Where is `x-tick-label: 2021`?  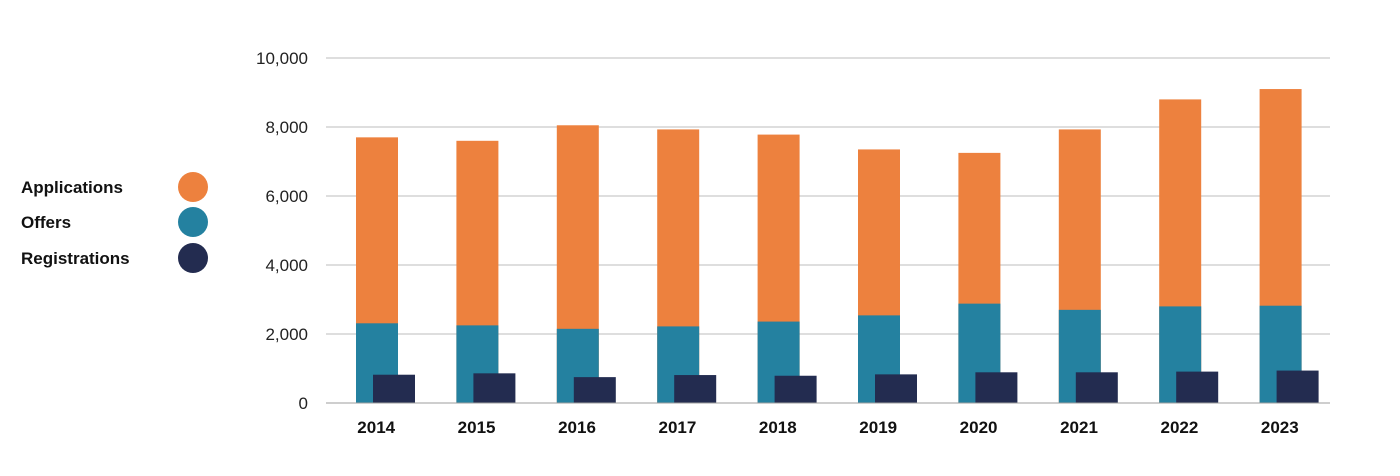 x-tick-label: 2021 is located at coordinates (1079, 427).